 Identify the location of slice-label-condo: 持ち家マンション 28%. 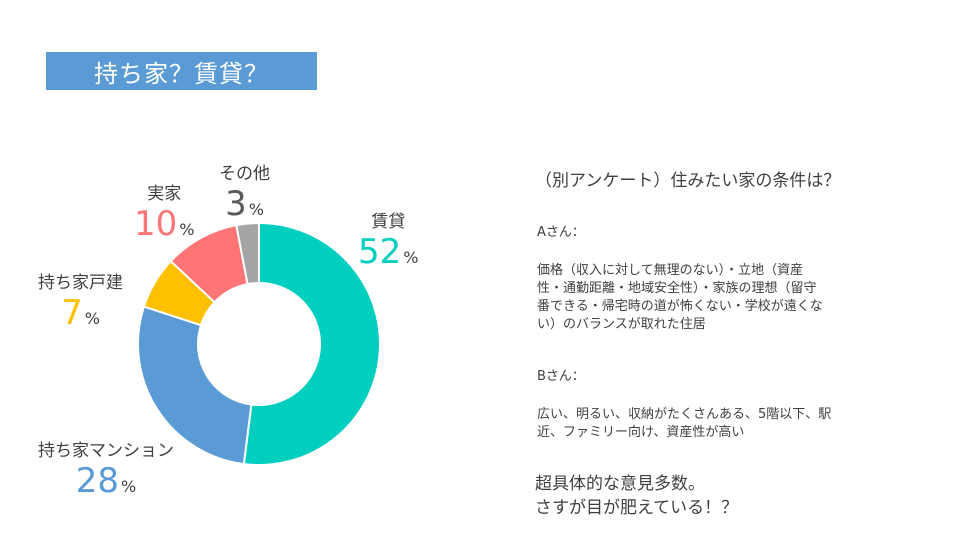
(106, 470).